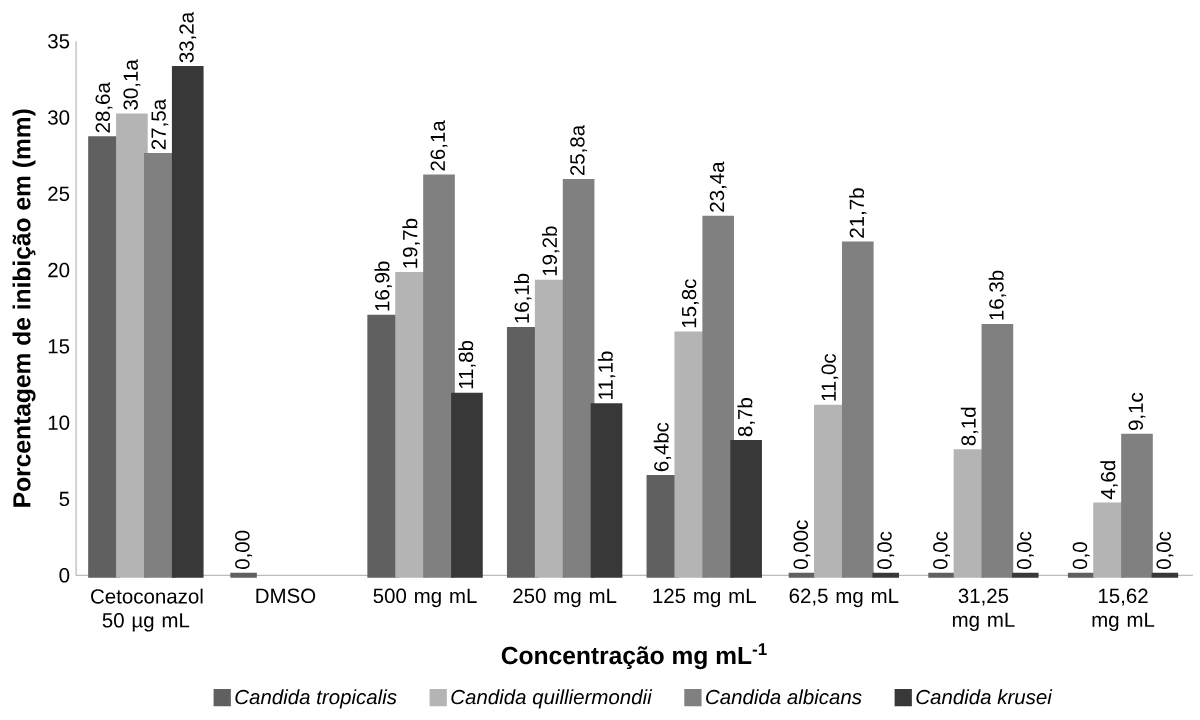  Describe the element at coordinates (383, 286) in the screenshot. I see `data-label: 16,9b` at that location.